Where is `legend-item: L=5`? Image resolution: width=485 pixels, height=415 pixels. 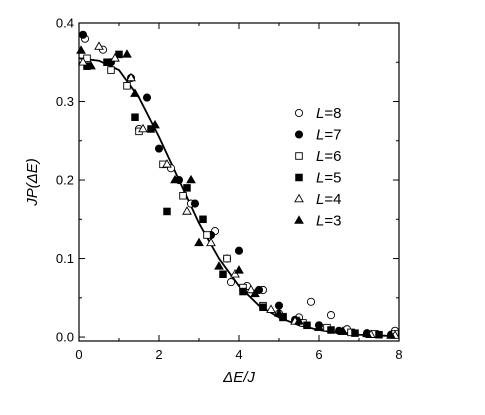
legend-item: L=5 is located at coordinates (318, 178).